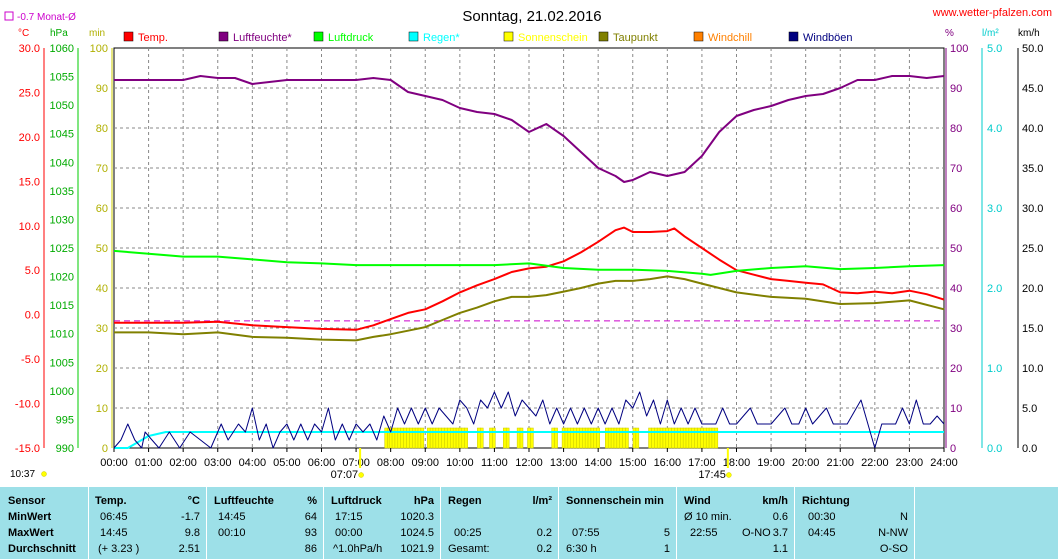  Describe the element at coordinates (529, 420) in the screenshot. I see `series-line-windb-en` at that location.